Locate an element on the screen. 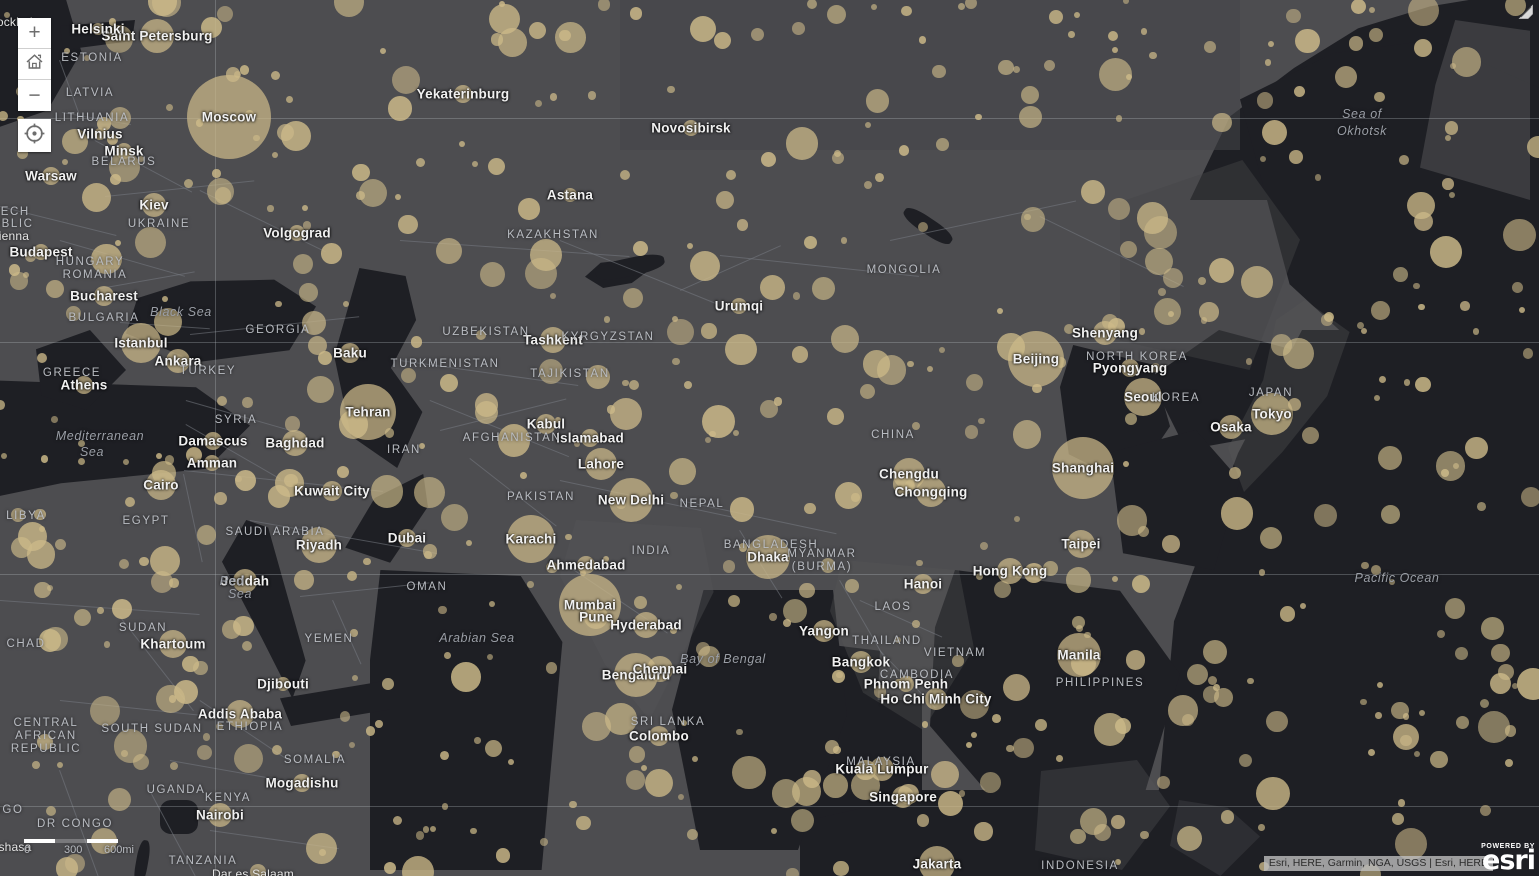  home-button is located at coordinates (34, 64).